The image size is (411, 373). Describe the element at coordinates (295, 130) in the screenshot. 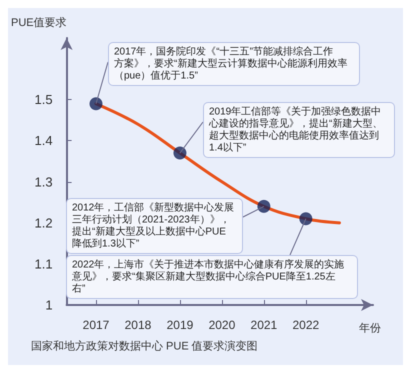

I see `annotation: 2019年工信部等《关于加强绿色数据中心建设的指导意见》，提出“新建大型、超大型数据中心的电能使用效率值达到1.4以下”` at that location.